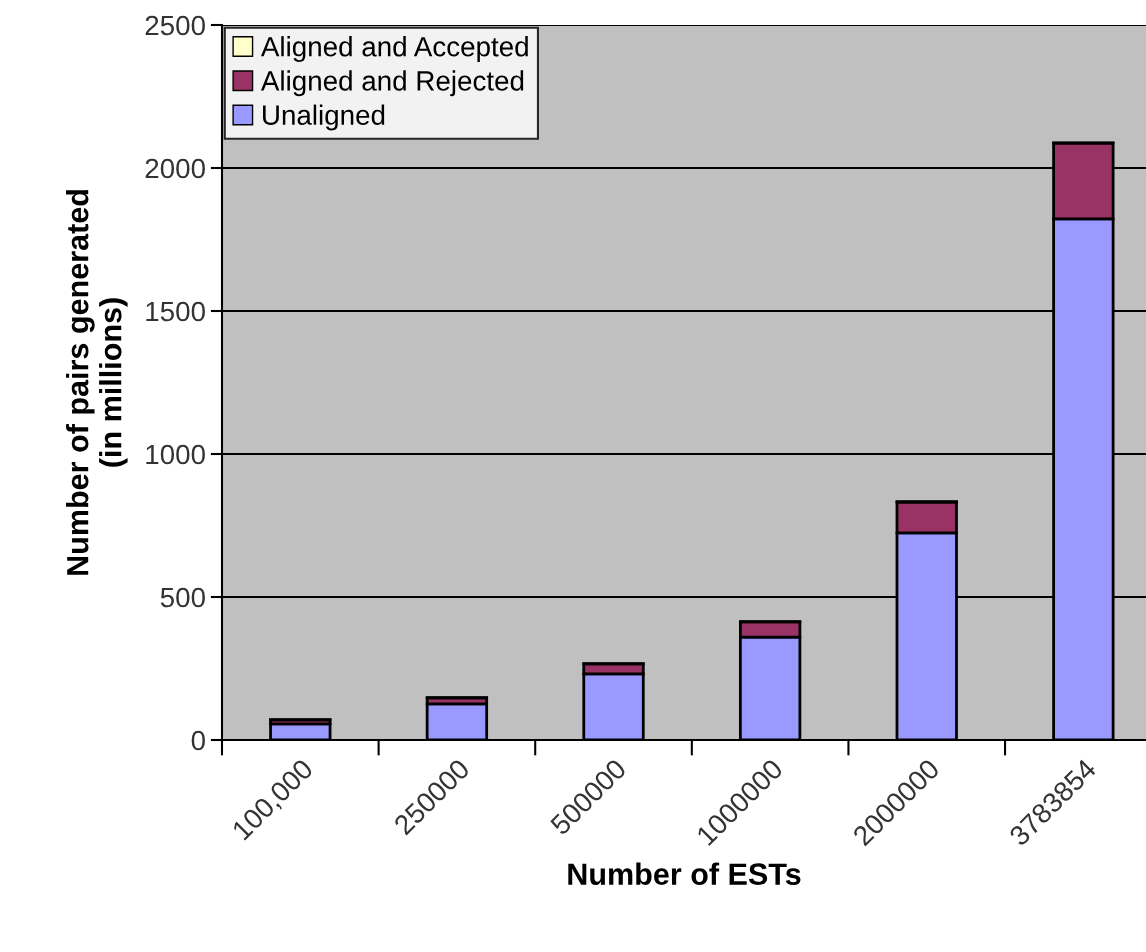 This screenshot has width=1146, height=952. What do you see at coordinates (175, 311) in the screenshot?
I see `y-tick-label: 1500` at bounding box center [175, 311].